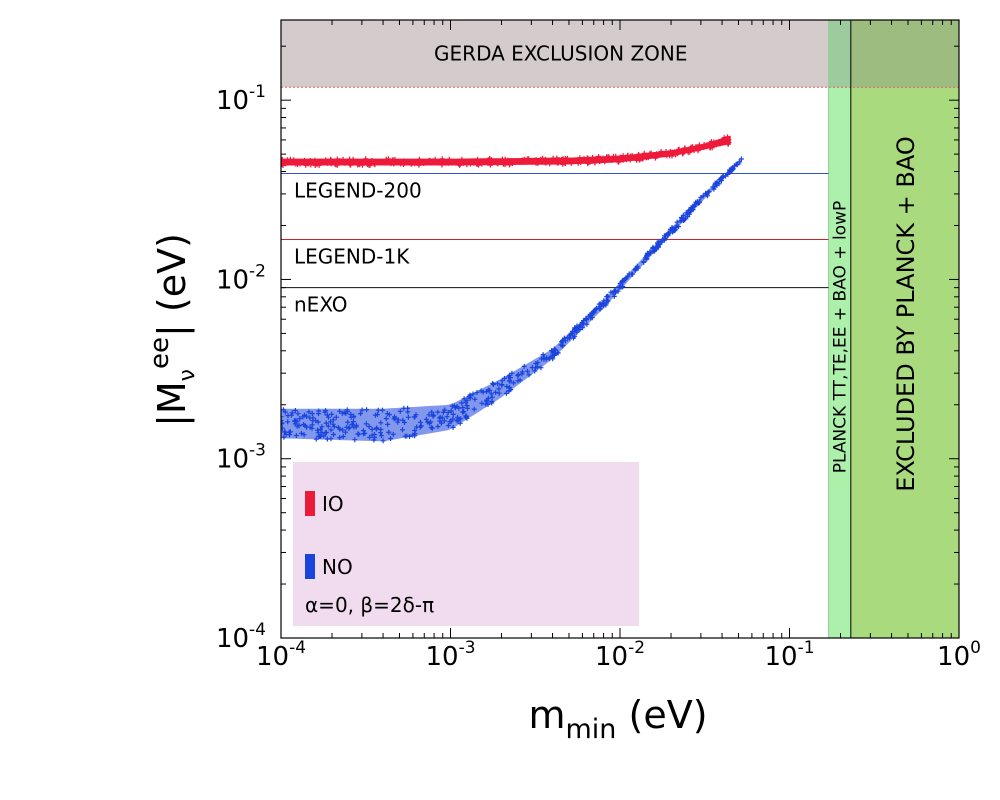 The width and height of the screenshot is (1000, 800). What do you see at coordinates (636, 648) in the screenshot?
I see `x-tick-exp: -2` at bounding box center [636, 648].